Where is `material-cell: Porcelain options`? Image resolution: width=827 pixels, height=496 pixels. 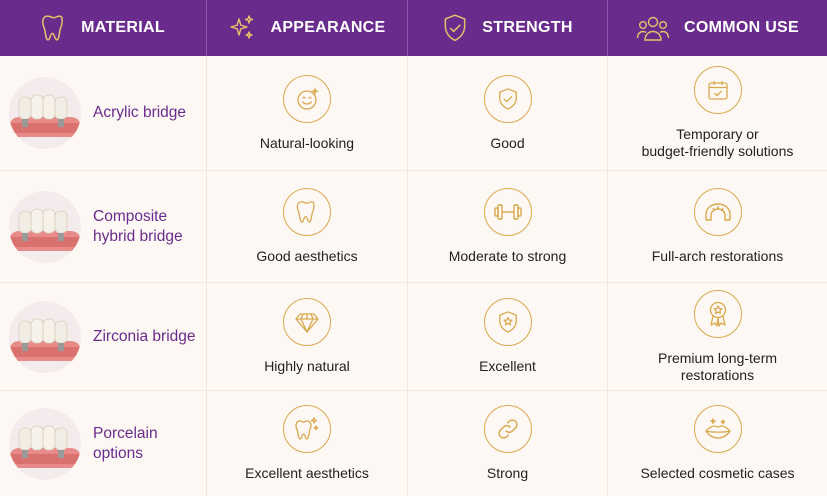
material-cell: Porcelain options is located at coordinates (103, 443).